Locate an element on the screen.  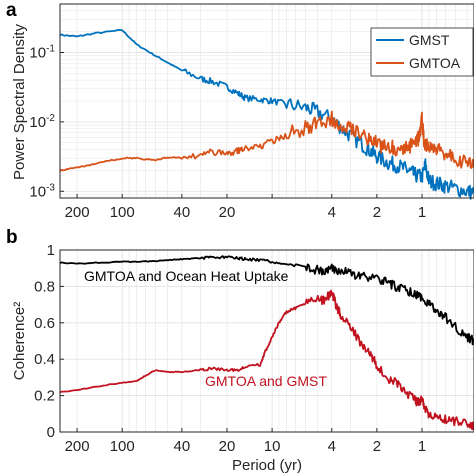
annotation-gmtoa-gmst: GMTOA and GMST is located at coordinates (266, 381).